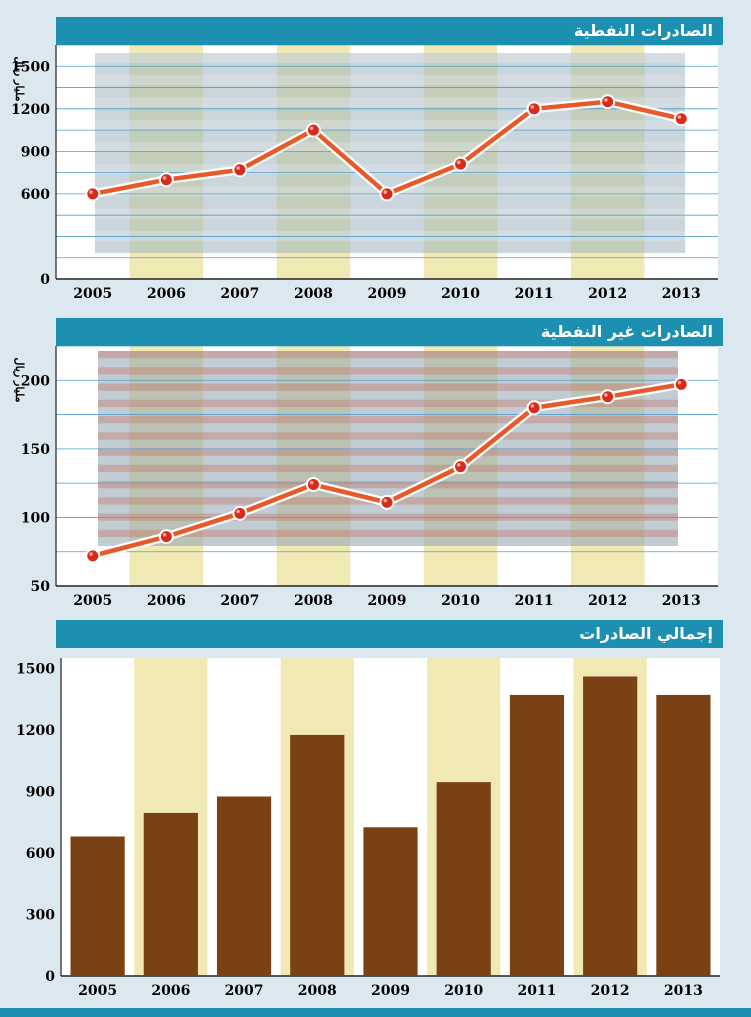 The image size is (751, 1017). What do you see at coordinates (19, 379) in the screenshot?
I see `y-axis-label: مليار ريال` at bounding box center [19, 379].